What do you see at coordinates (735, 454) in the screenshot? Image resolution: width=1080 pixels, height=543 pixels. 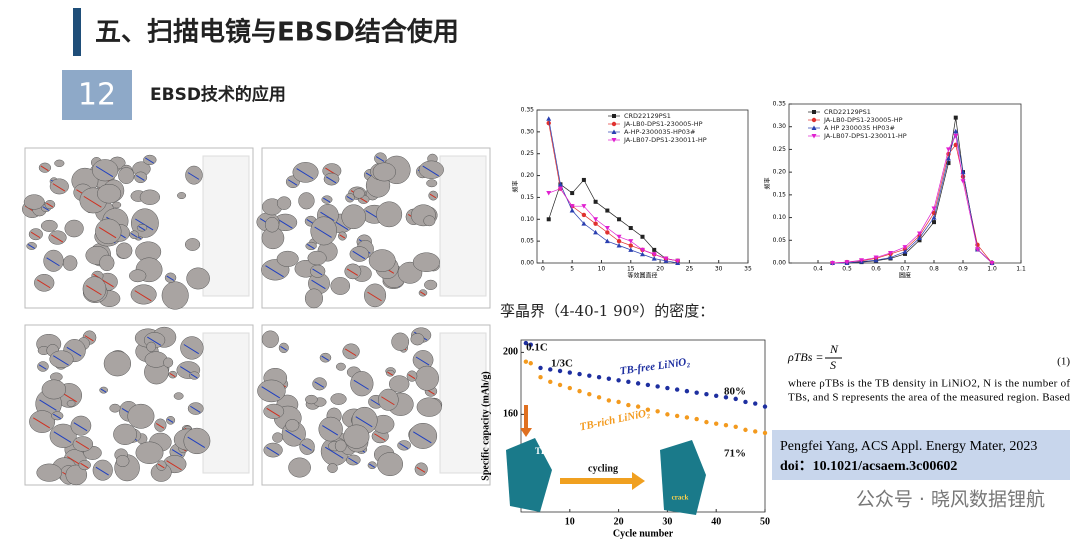 I see `annotation: 71%` at bounding box center [735, 454].